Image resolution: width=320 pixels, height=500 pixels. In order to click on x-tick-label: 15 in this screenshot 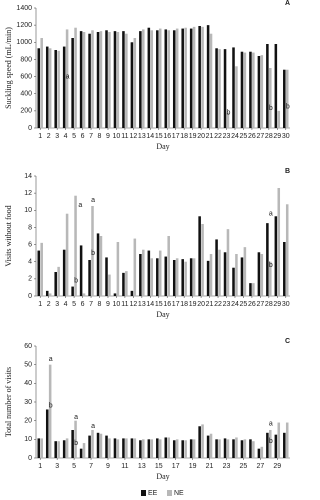, I will do `click(159, 304)`.